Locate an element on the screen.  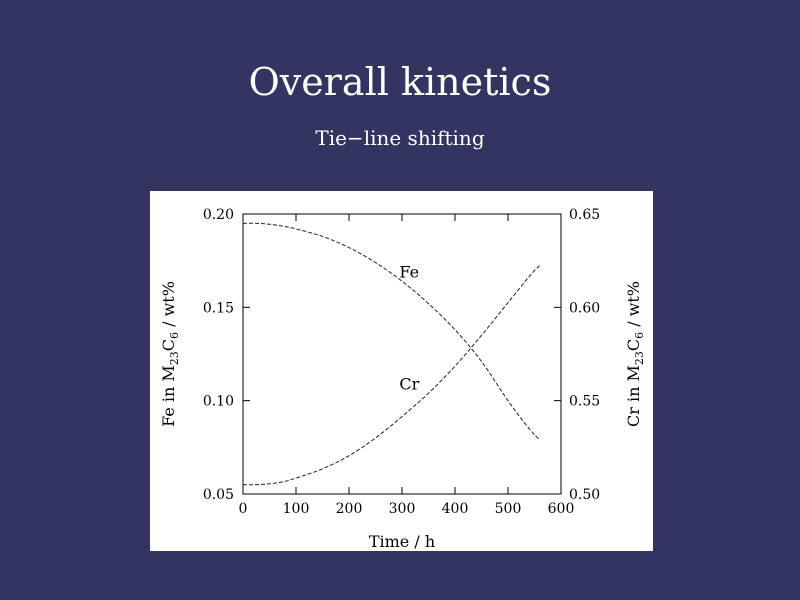
x-tick-label: 400 is located at coordinates (455, 509).